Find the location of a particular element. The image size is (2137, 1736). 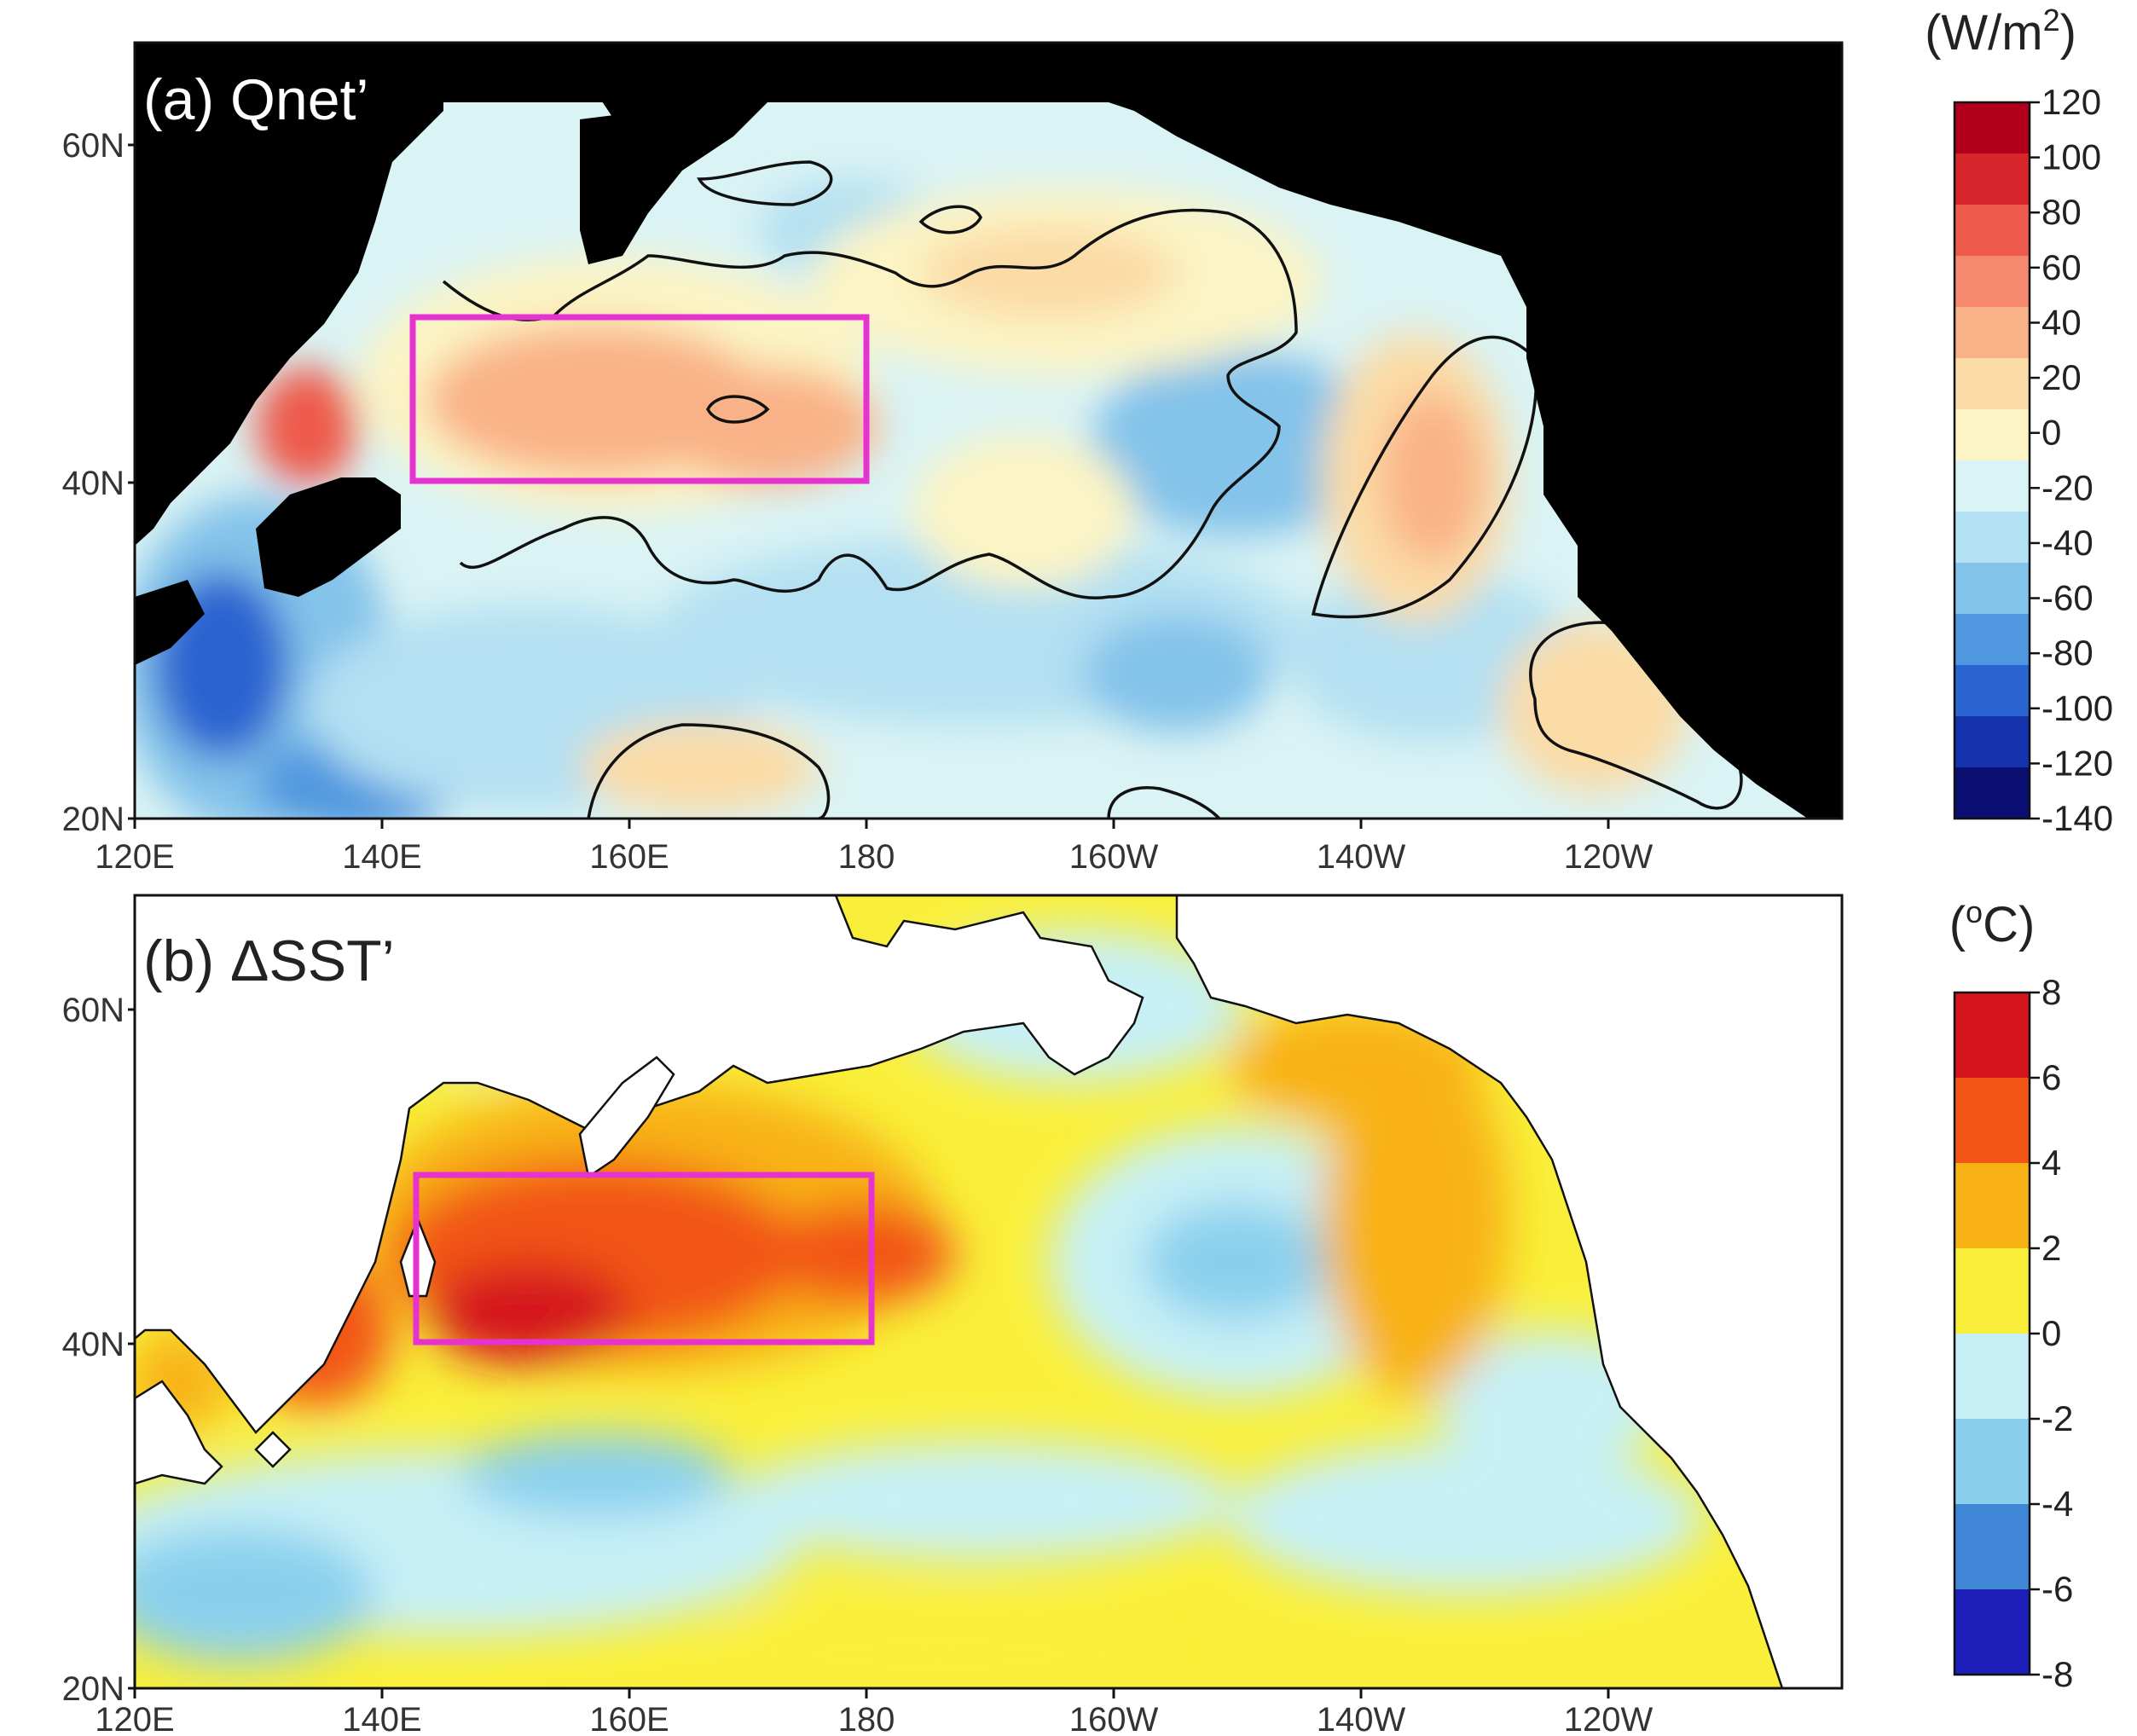

panel-b-colorbar: (oC) 8 6 4 2 0 -2 -4 -6 -8 is located at coordinates (2011, 1294).